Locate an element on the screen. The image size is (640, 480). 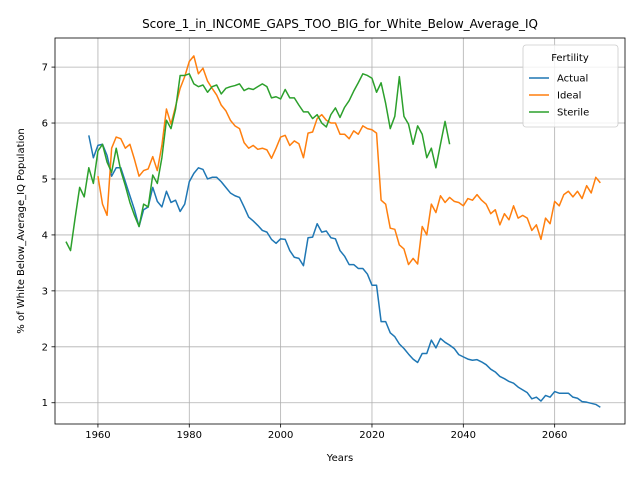
x-tick-label: 2020 is located at coordinates (371, 435).